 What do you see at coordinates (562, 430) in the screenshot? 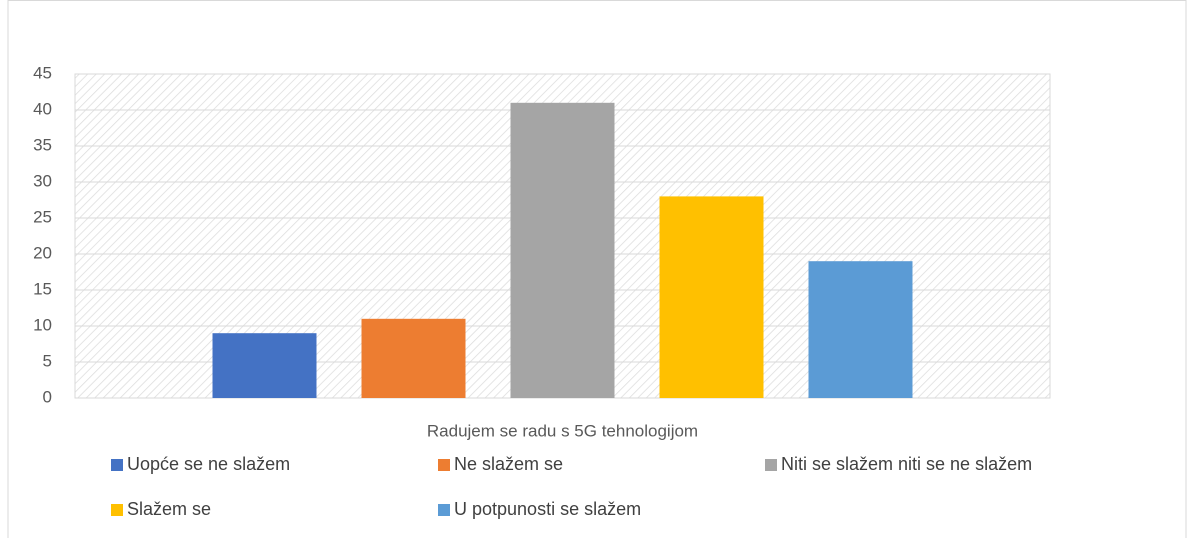
I see `x-tick-label: Radujem se radu s 5G tehnologijom` at bounding box center [562, 430].